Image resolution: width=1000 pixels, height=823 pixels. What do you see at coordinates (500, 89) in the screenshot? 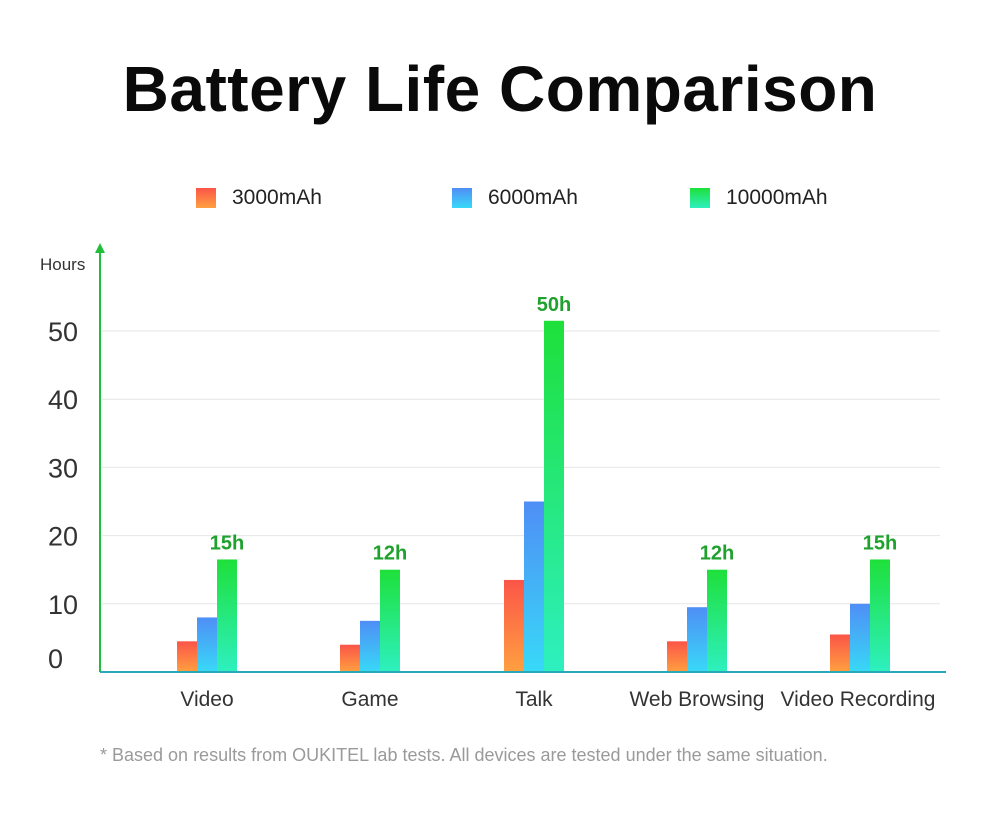
I see `chart-title: Battery Life Comparison` at bounding box center [500, 89].